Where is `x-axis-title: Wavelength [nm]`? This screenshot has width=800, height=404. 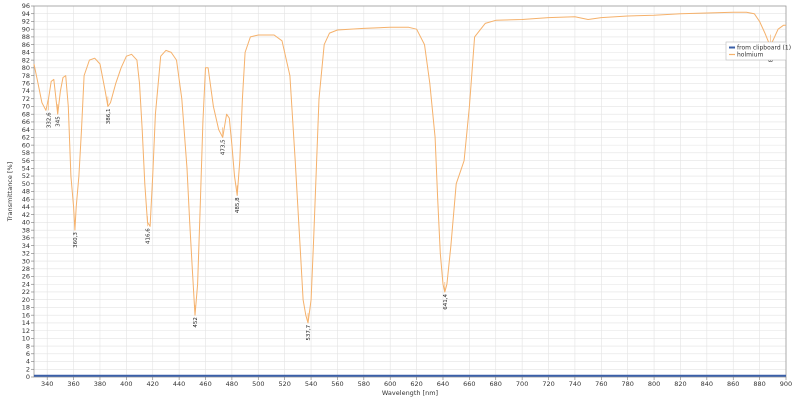
x-axis-title: Wavelength [nm] is located at coordinates (410, 393).